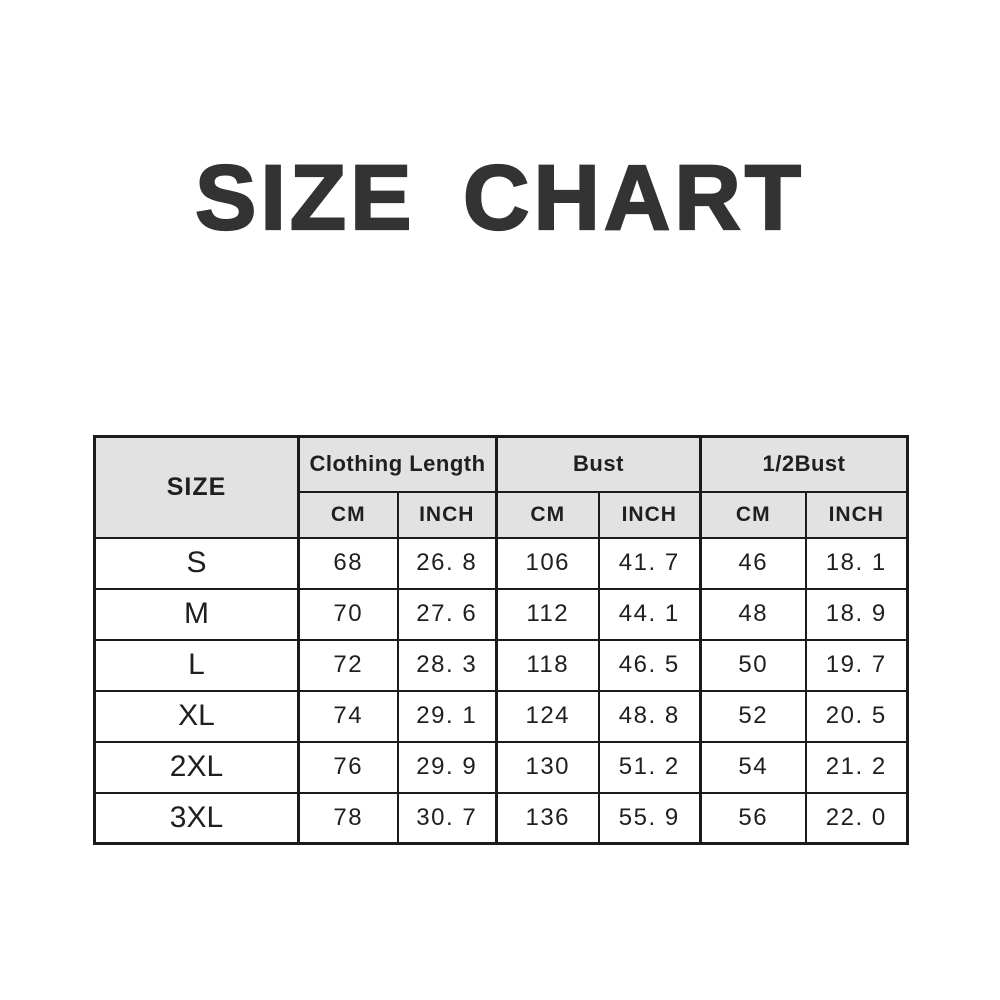 The image size is (1000, 1000). What do you see at coordinates (499, 198) in the screenshot?
I see `page-title: SIZE CHART` at bounding box center [499, 198].